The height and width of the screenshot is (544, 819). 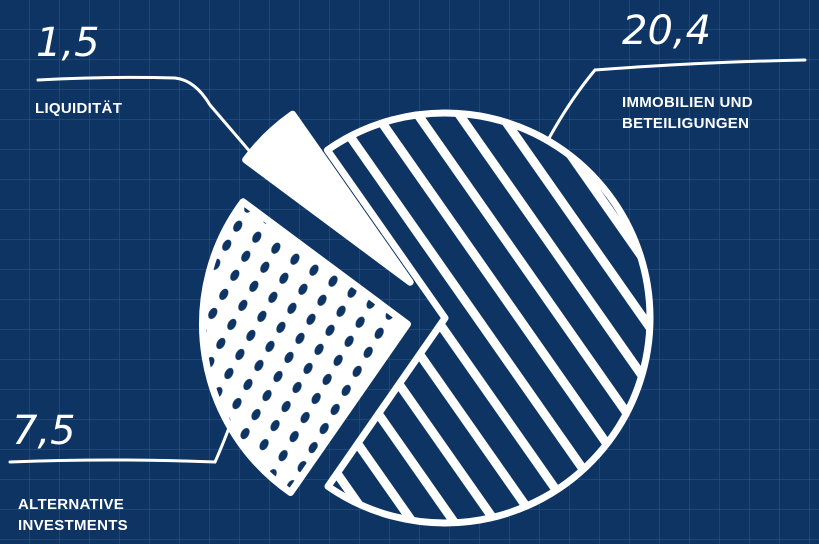 I want to click on value-label: 20,4, so click(x=667, y=31).